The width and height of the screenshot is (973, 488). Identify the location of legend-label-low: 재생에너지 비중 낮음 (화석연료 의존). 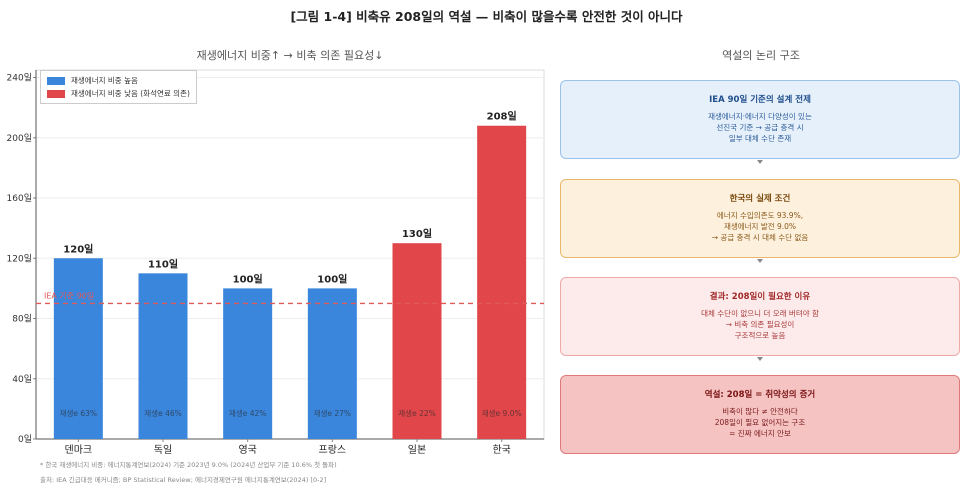
(130, 93).